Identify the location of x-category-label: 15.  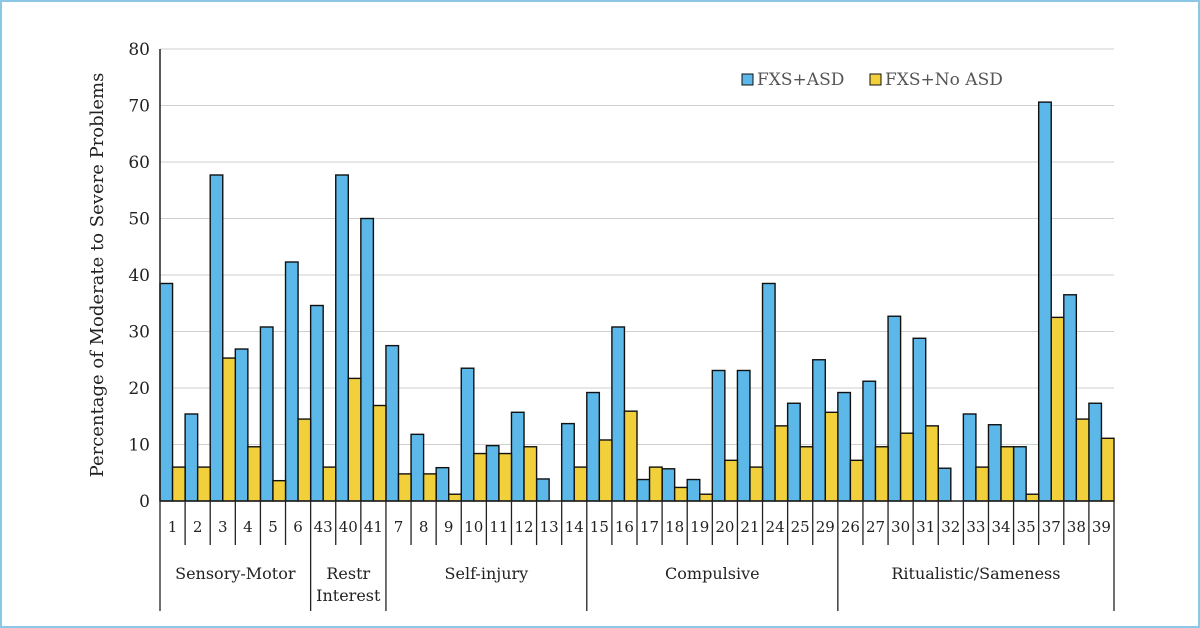
(599, 527).